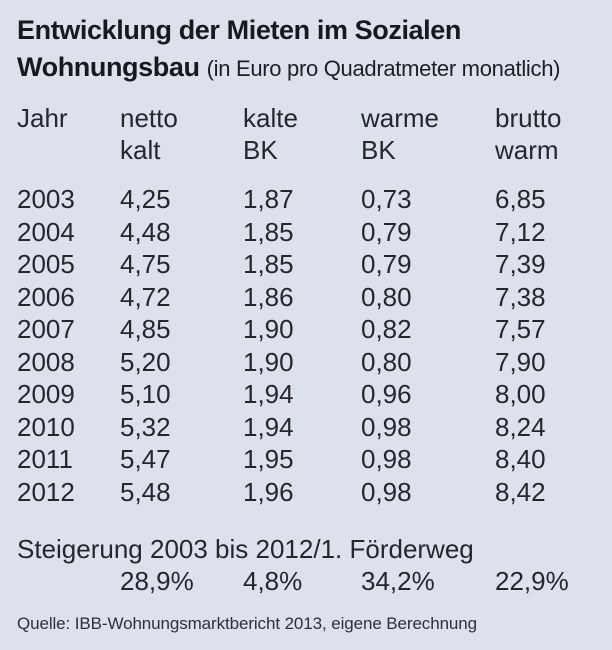 The image size is (612, 650). I want to click on table-row: 2009 5,10 1,94 0,96 8,00, so click(307, 394).